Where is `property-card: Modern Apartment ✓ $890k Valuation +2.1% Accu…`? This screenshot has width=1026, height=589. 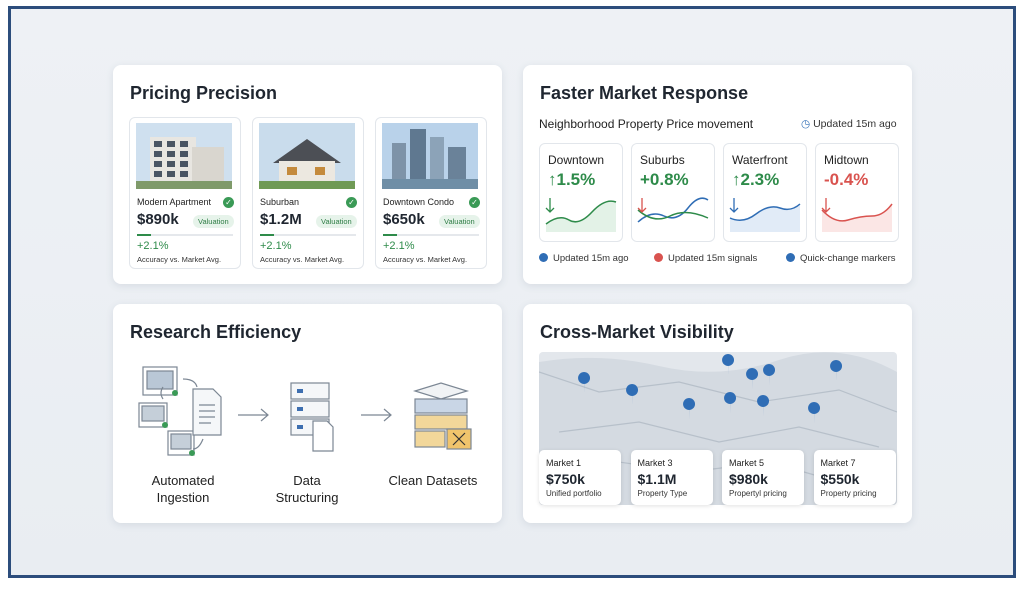 property-card: Modern Apartment ✓ $890k Valuation +2.1% Accu… is located at coordinates (185, 193).